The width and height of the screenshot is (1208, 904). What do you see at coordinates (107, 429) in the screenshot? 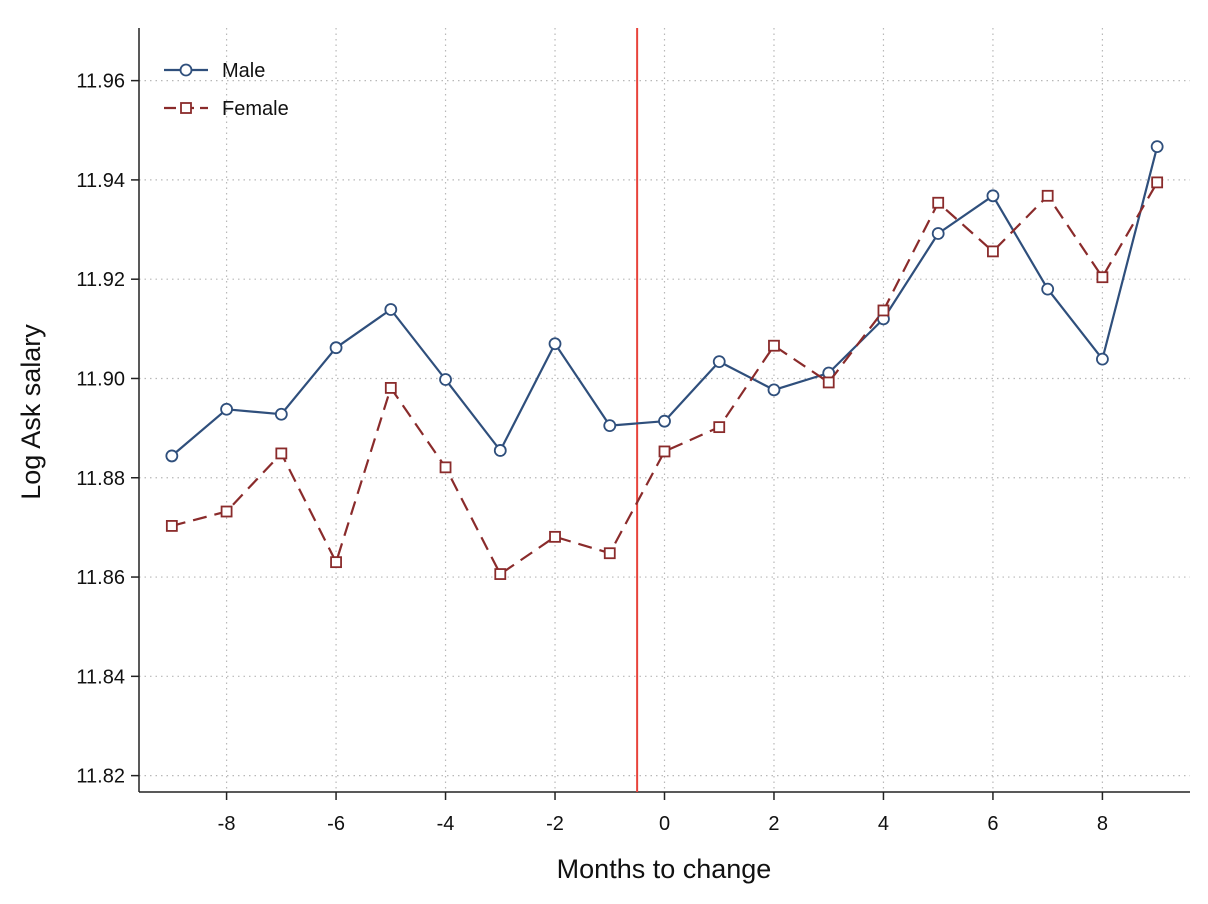
I see `y-axis-ticks: 11.82 11.84 11.86 11.88 11.90 11.92 11.94 11.96` at bounding box center [107, 429].